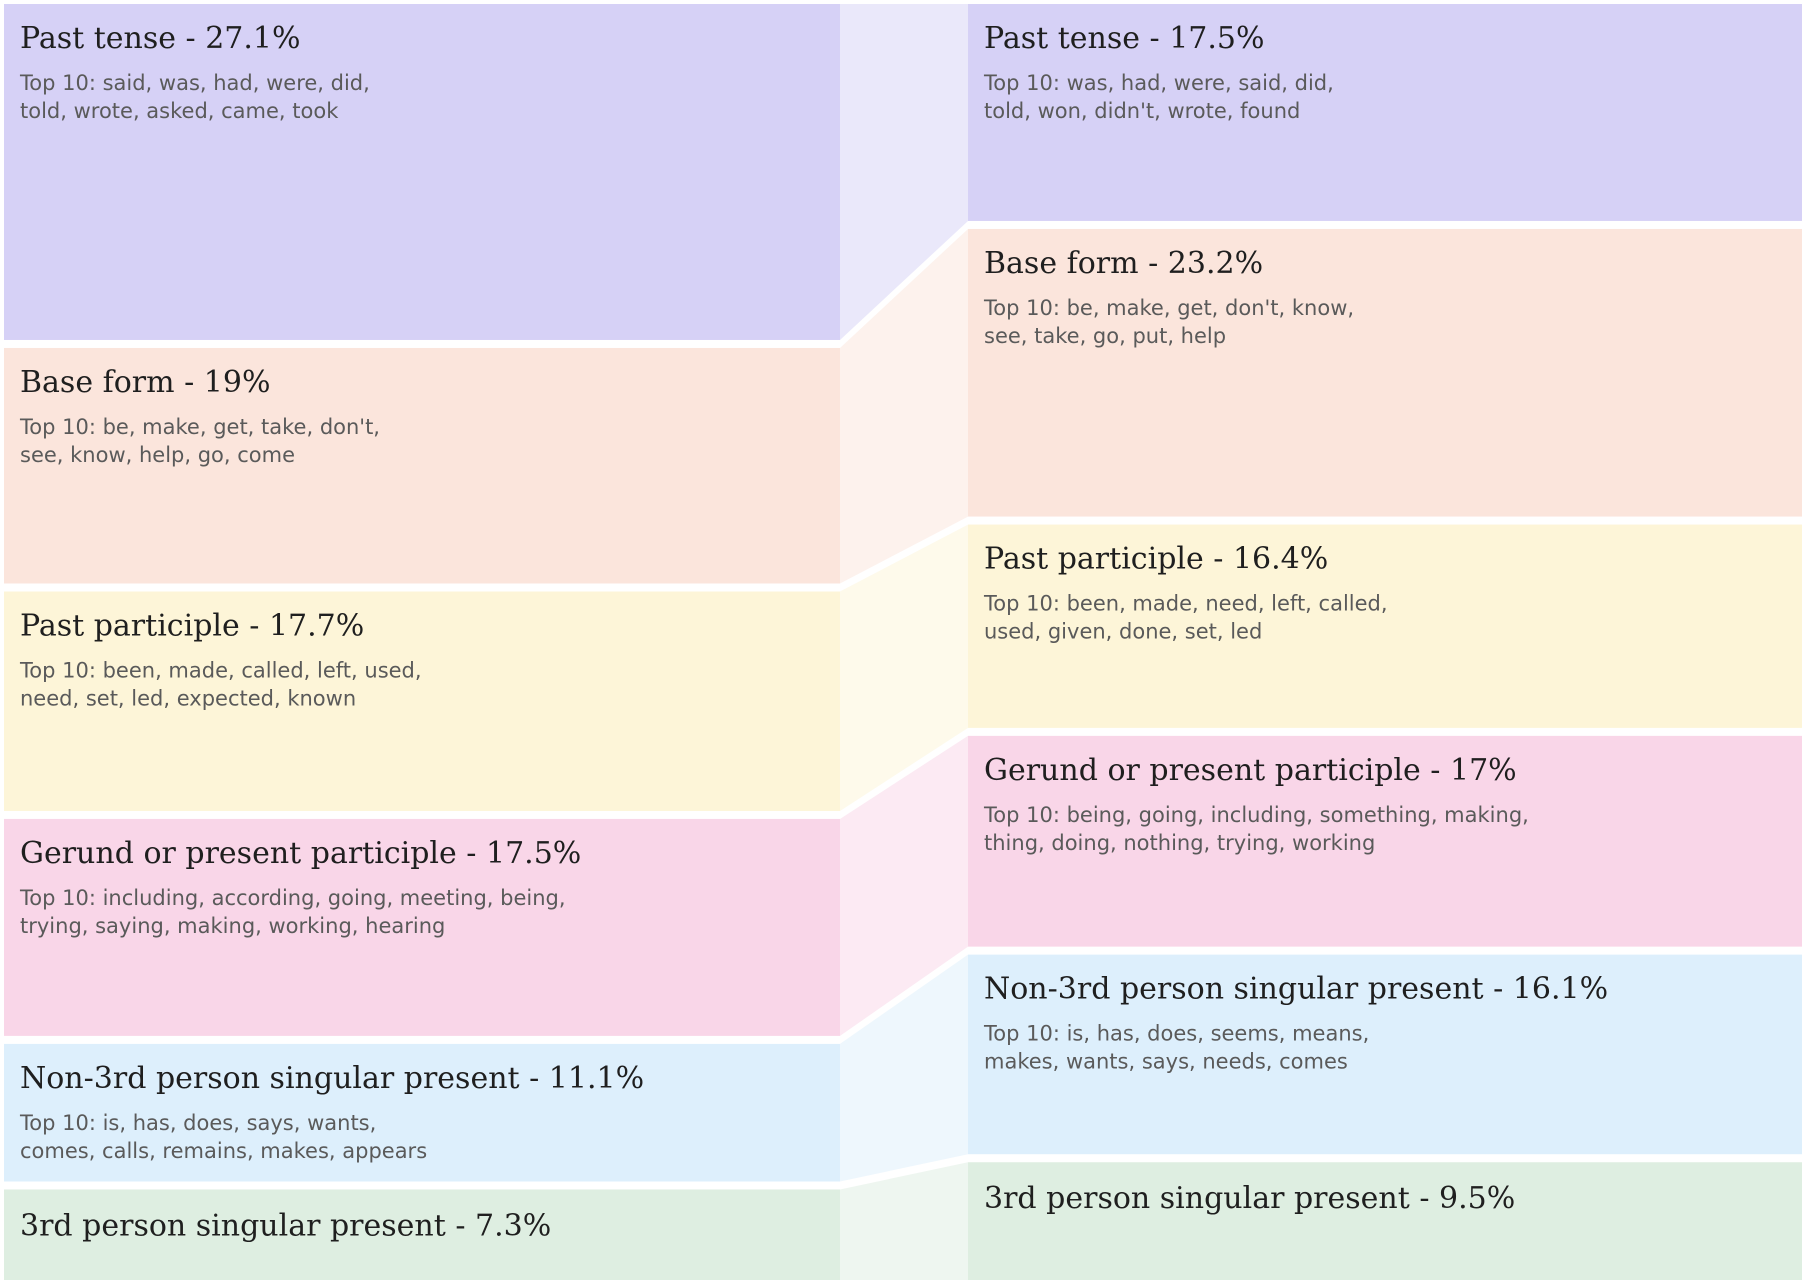  Describe the element at coordinates (192, 626) in the screenshot. I see `left-block-past-participle-label: Past participle - 17.7%` at that location.